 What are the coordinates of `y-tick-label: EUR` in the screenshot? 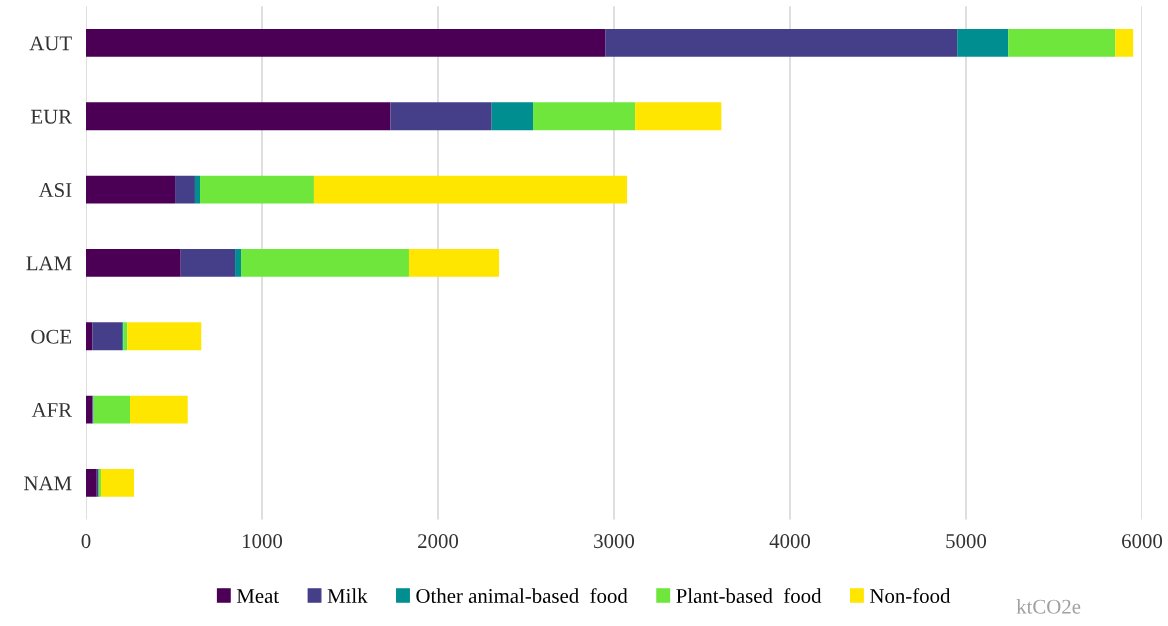 It's located at (52, 116).